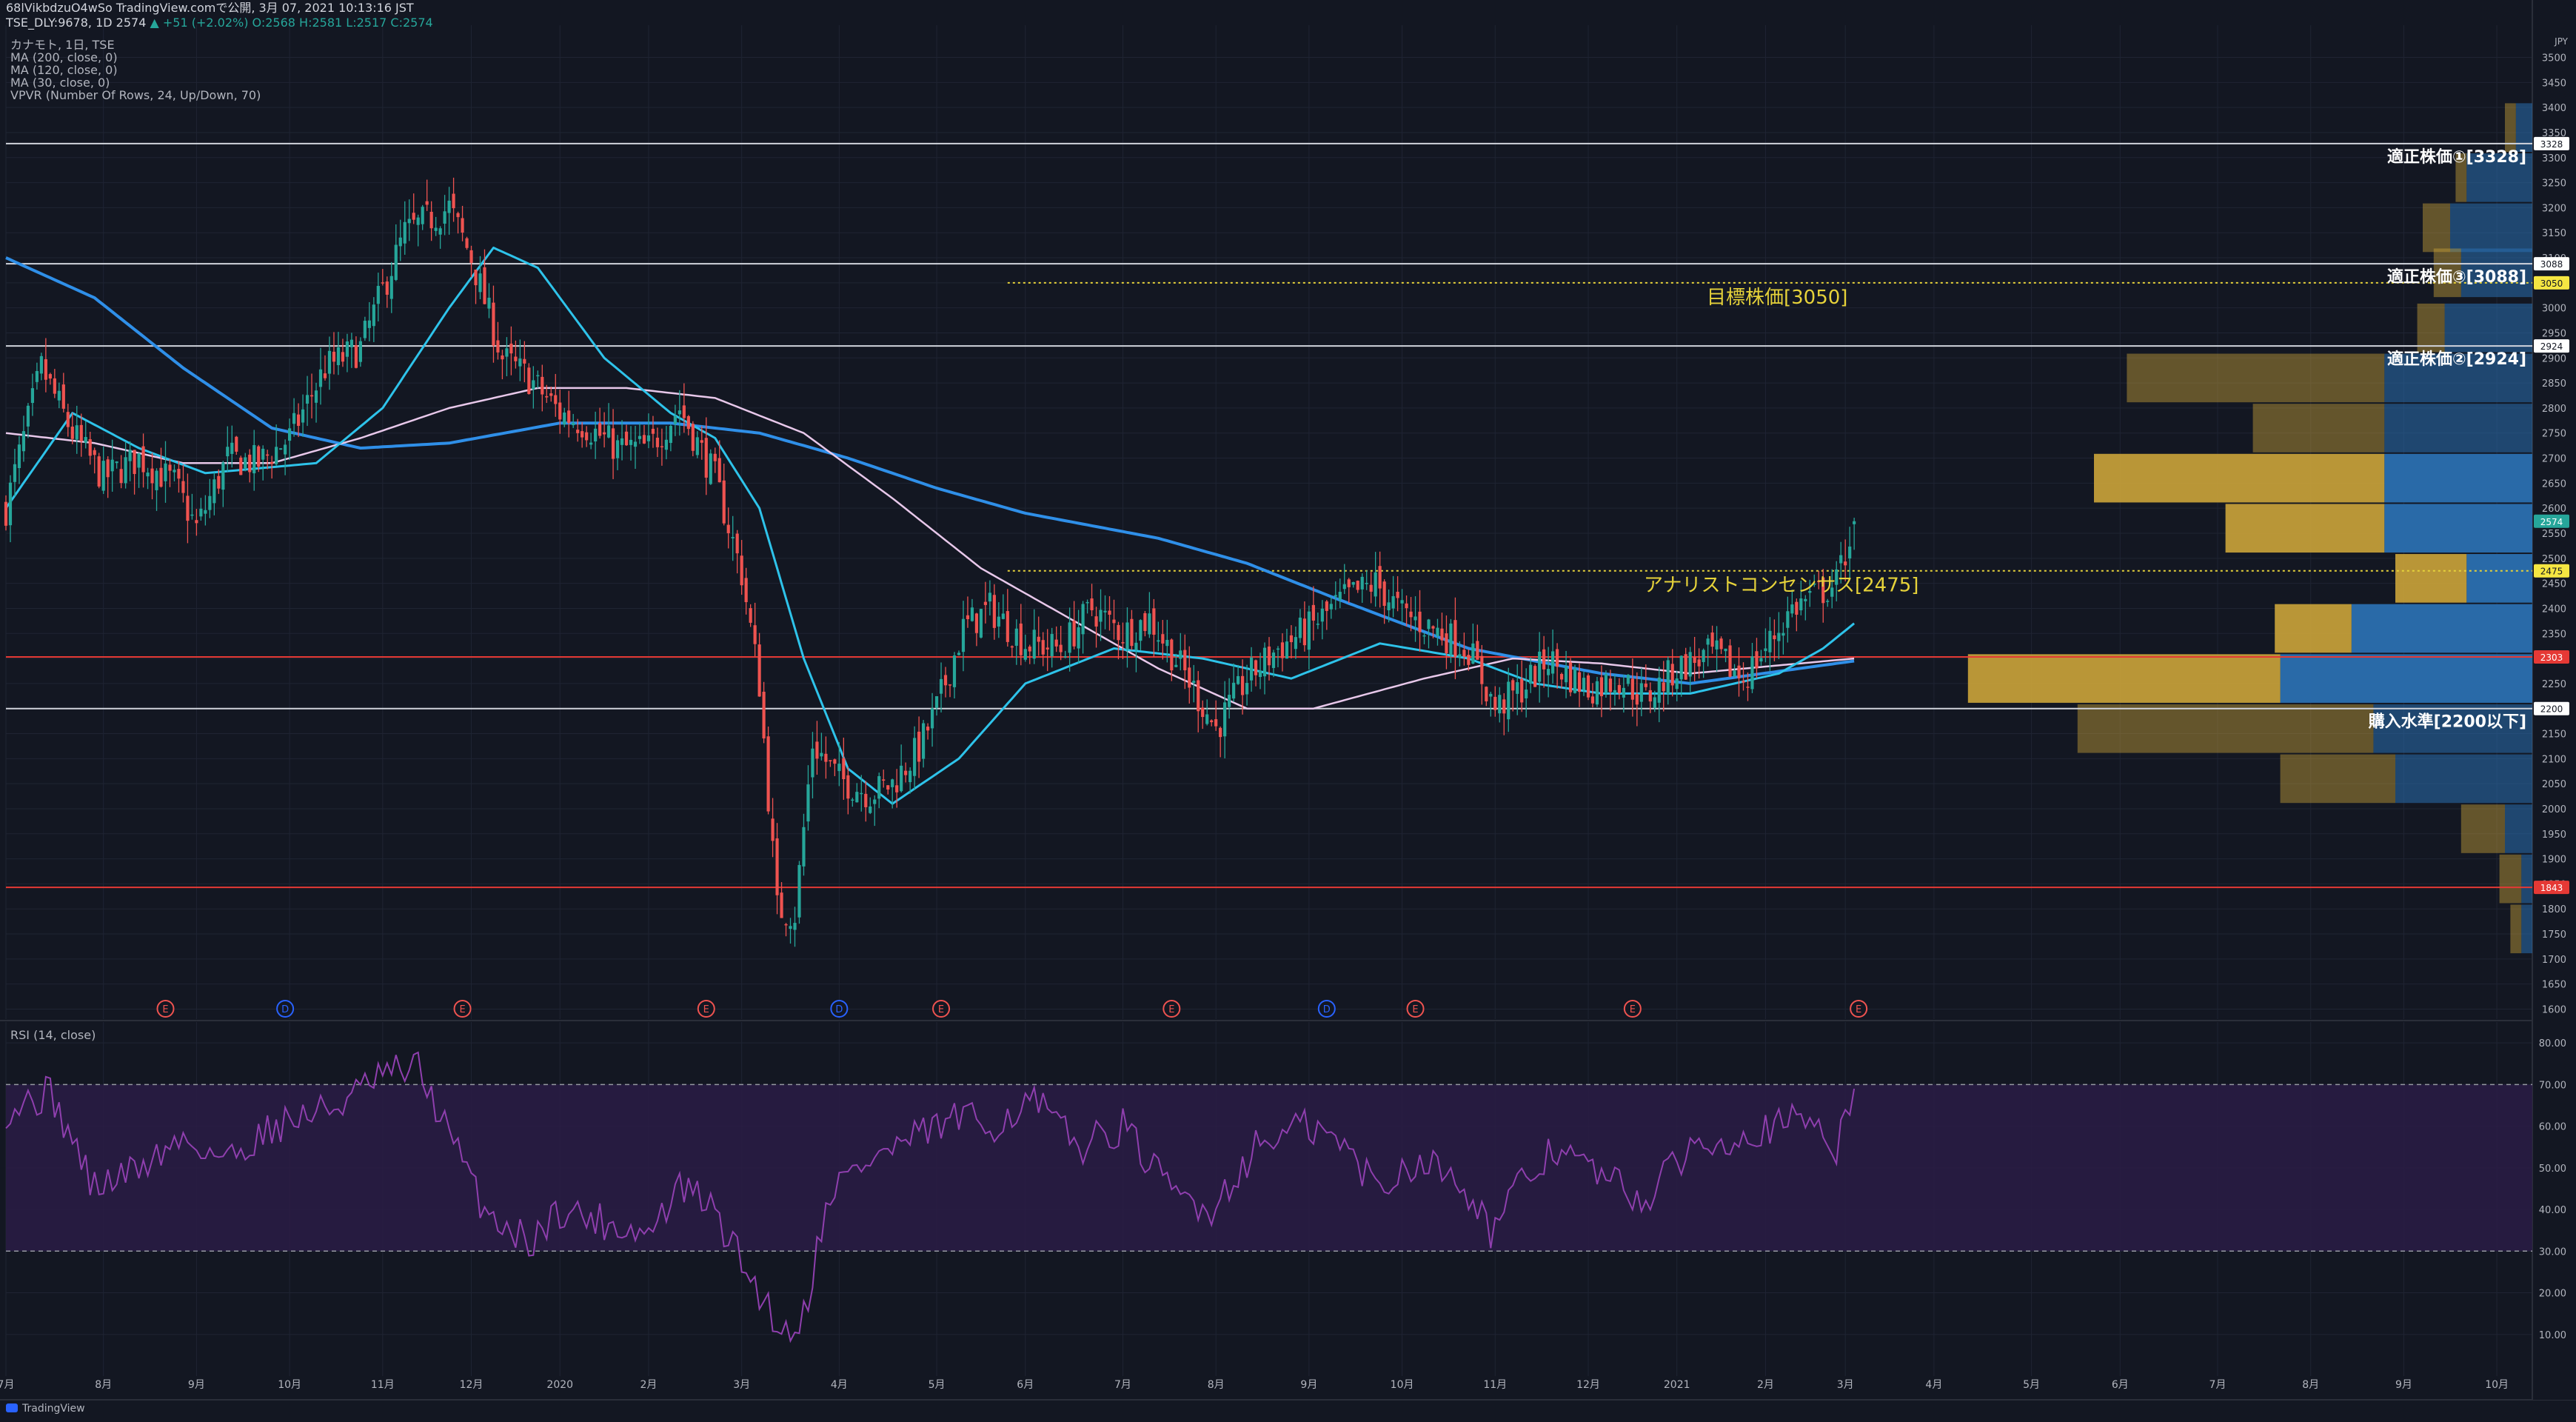 The height and width of the screenshot is (1422, 2576). Describe the element at coordinates (60, 83) in the screenshot. I see `legend-item-ma30: MA (30, close, 0)` at that location.